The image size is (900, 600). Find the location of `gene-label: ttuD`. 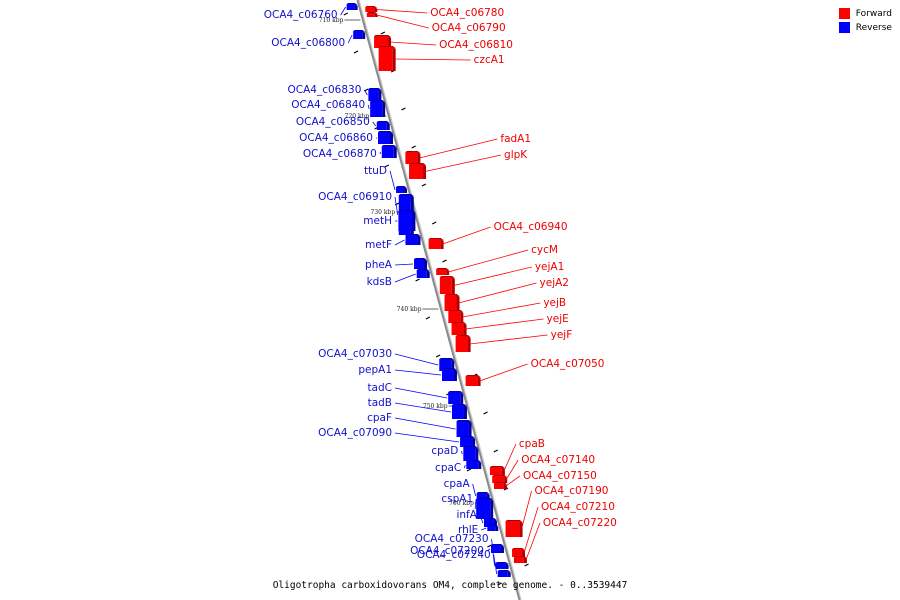

gene-label: ttuD is located at coordinates (375, 171).